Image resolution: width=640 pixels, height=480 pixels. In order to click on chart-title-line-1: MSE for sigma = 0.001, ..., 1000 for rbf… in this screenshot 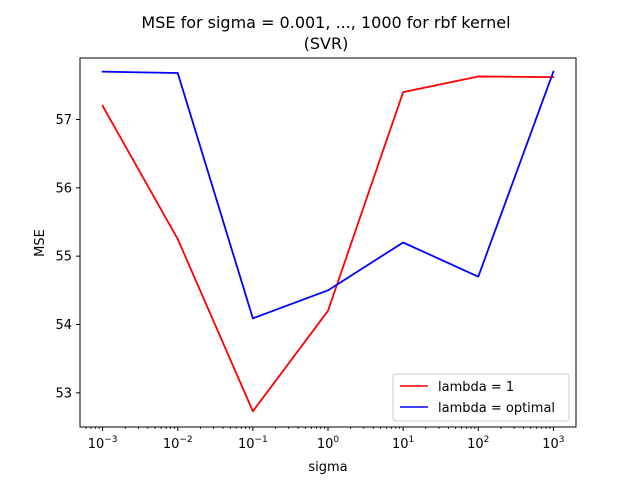, I will do `click(325, 22)`.